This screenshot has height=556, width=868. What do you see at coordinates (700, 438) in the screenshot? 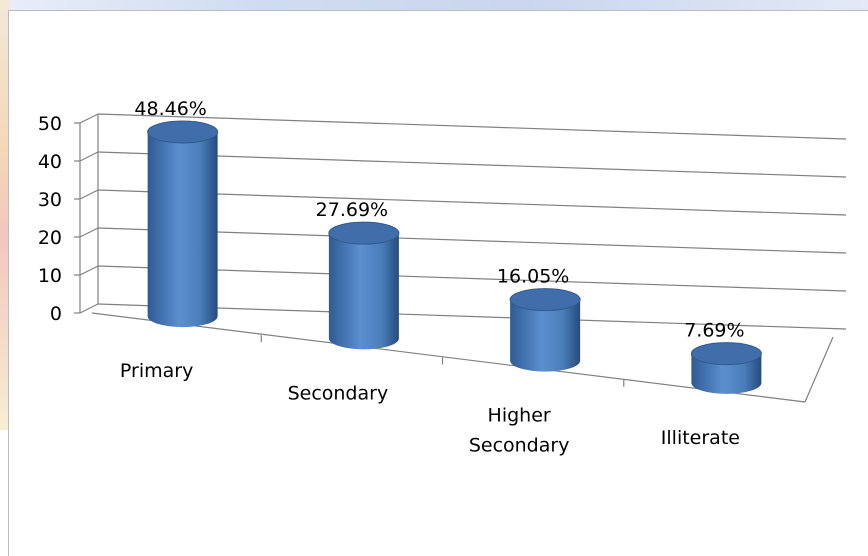
I see `x-tick-label: Illiterate` at bounding box center [700, 438].